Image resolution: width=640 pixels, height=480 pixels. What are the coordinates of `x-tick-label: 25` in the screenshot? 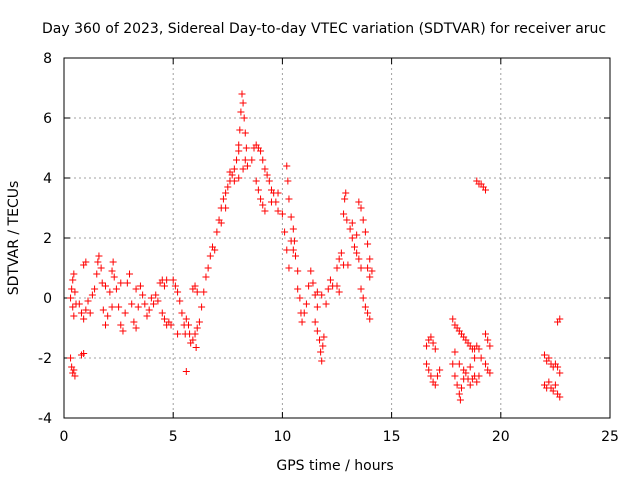 It's located at (610, 437).